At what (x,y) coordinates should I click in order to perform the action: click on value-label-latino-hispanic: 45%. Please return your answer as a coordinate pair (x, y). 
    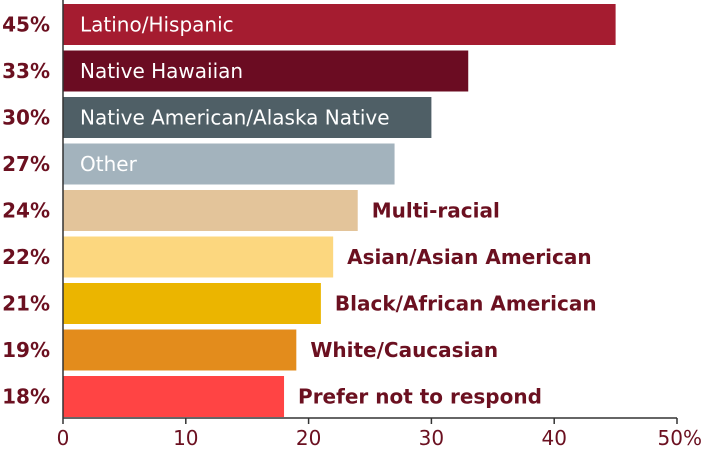
    Looking at the image, I should click on (26, 25).